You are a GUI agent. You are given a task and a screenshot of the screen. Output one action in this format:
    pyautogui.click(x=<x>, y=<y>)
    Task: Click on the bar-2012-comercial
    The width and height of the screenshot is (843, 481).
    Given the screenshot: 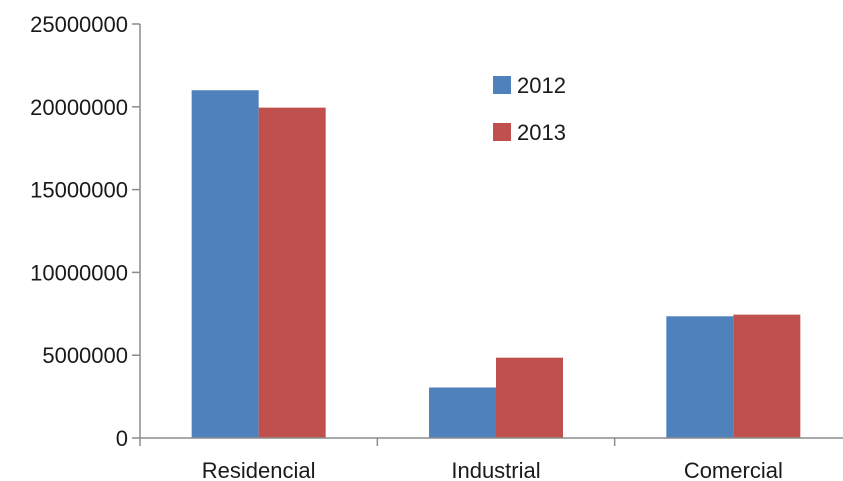 What is the action you would take?
    pyautogui.click(x=700, y=377)
    